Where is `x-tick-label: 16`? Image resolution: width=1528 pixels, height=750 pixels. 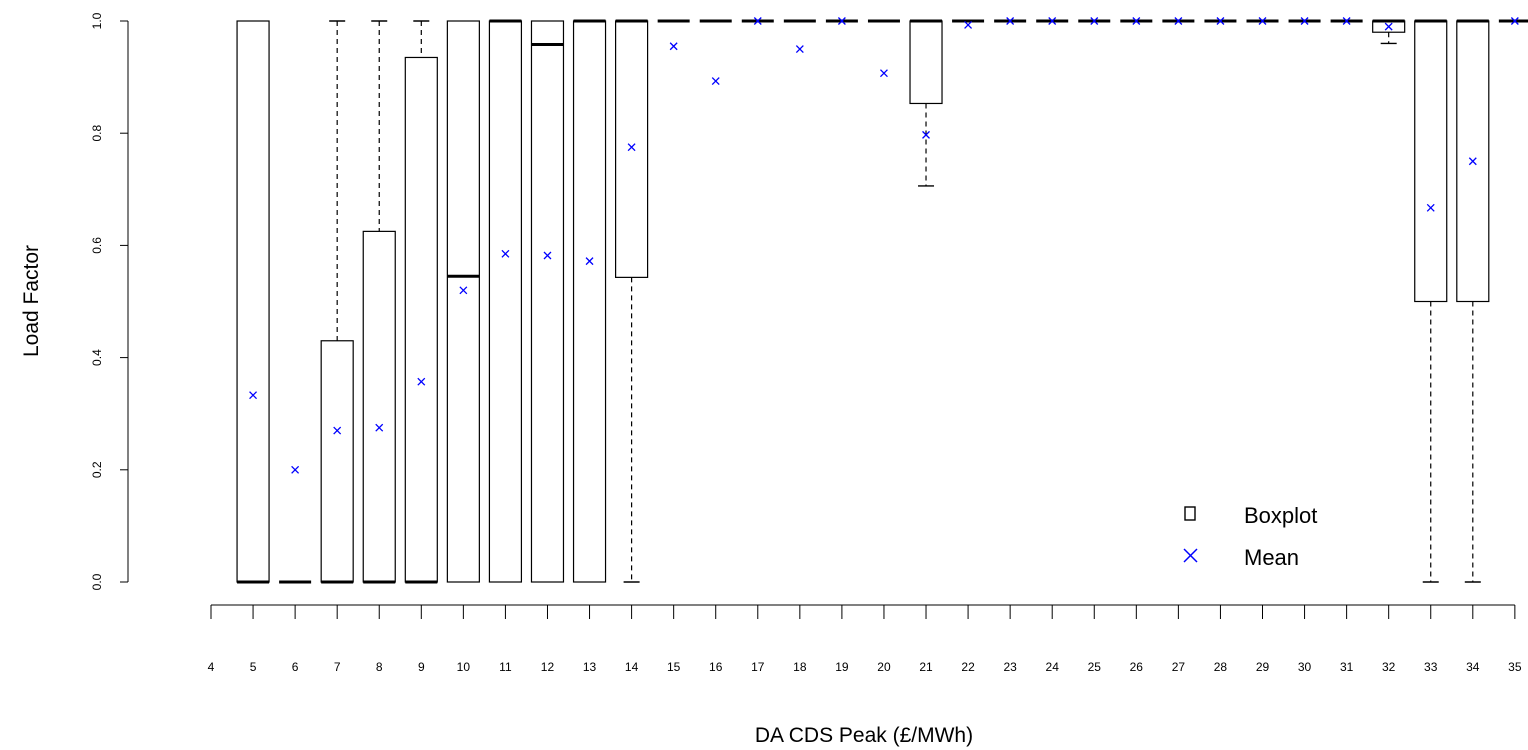
x-tick-label: 16 is located at coordinates (716, 667).